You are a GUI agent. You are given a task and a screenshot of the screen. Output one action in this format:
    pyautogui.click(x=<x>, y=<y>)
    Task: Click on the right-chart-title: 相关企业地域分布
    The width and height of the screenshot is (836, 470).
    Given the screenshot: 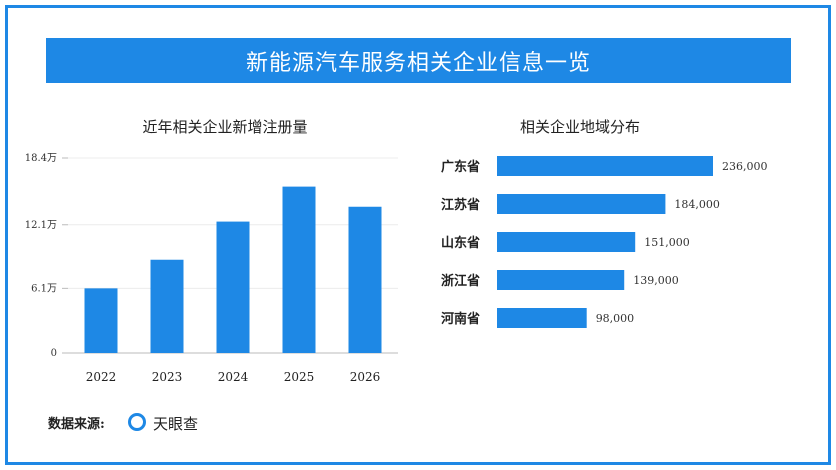 What is the action you would take?
    pyautogui.click(x=579, y=127)
    